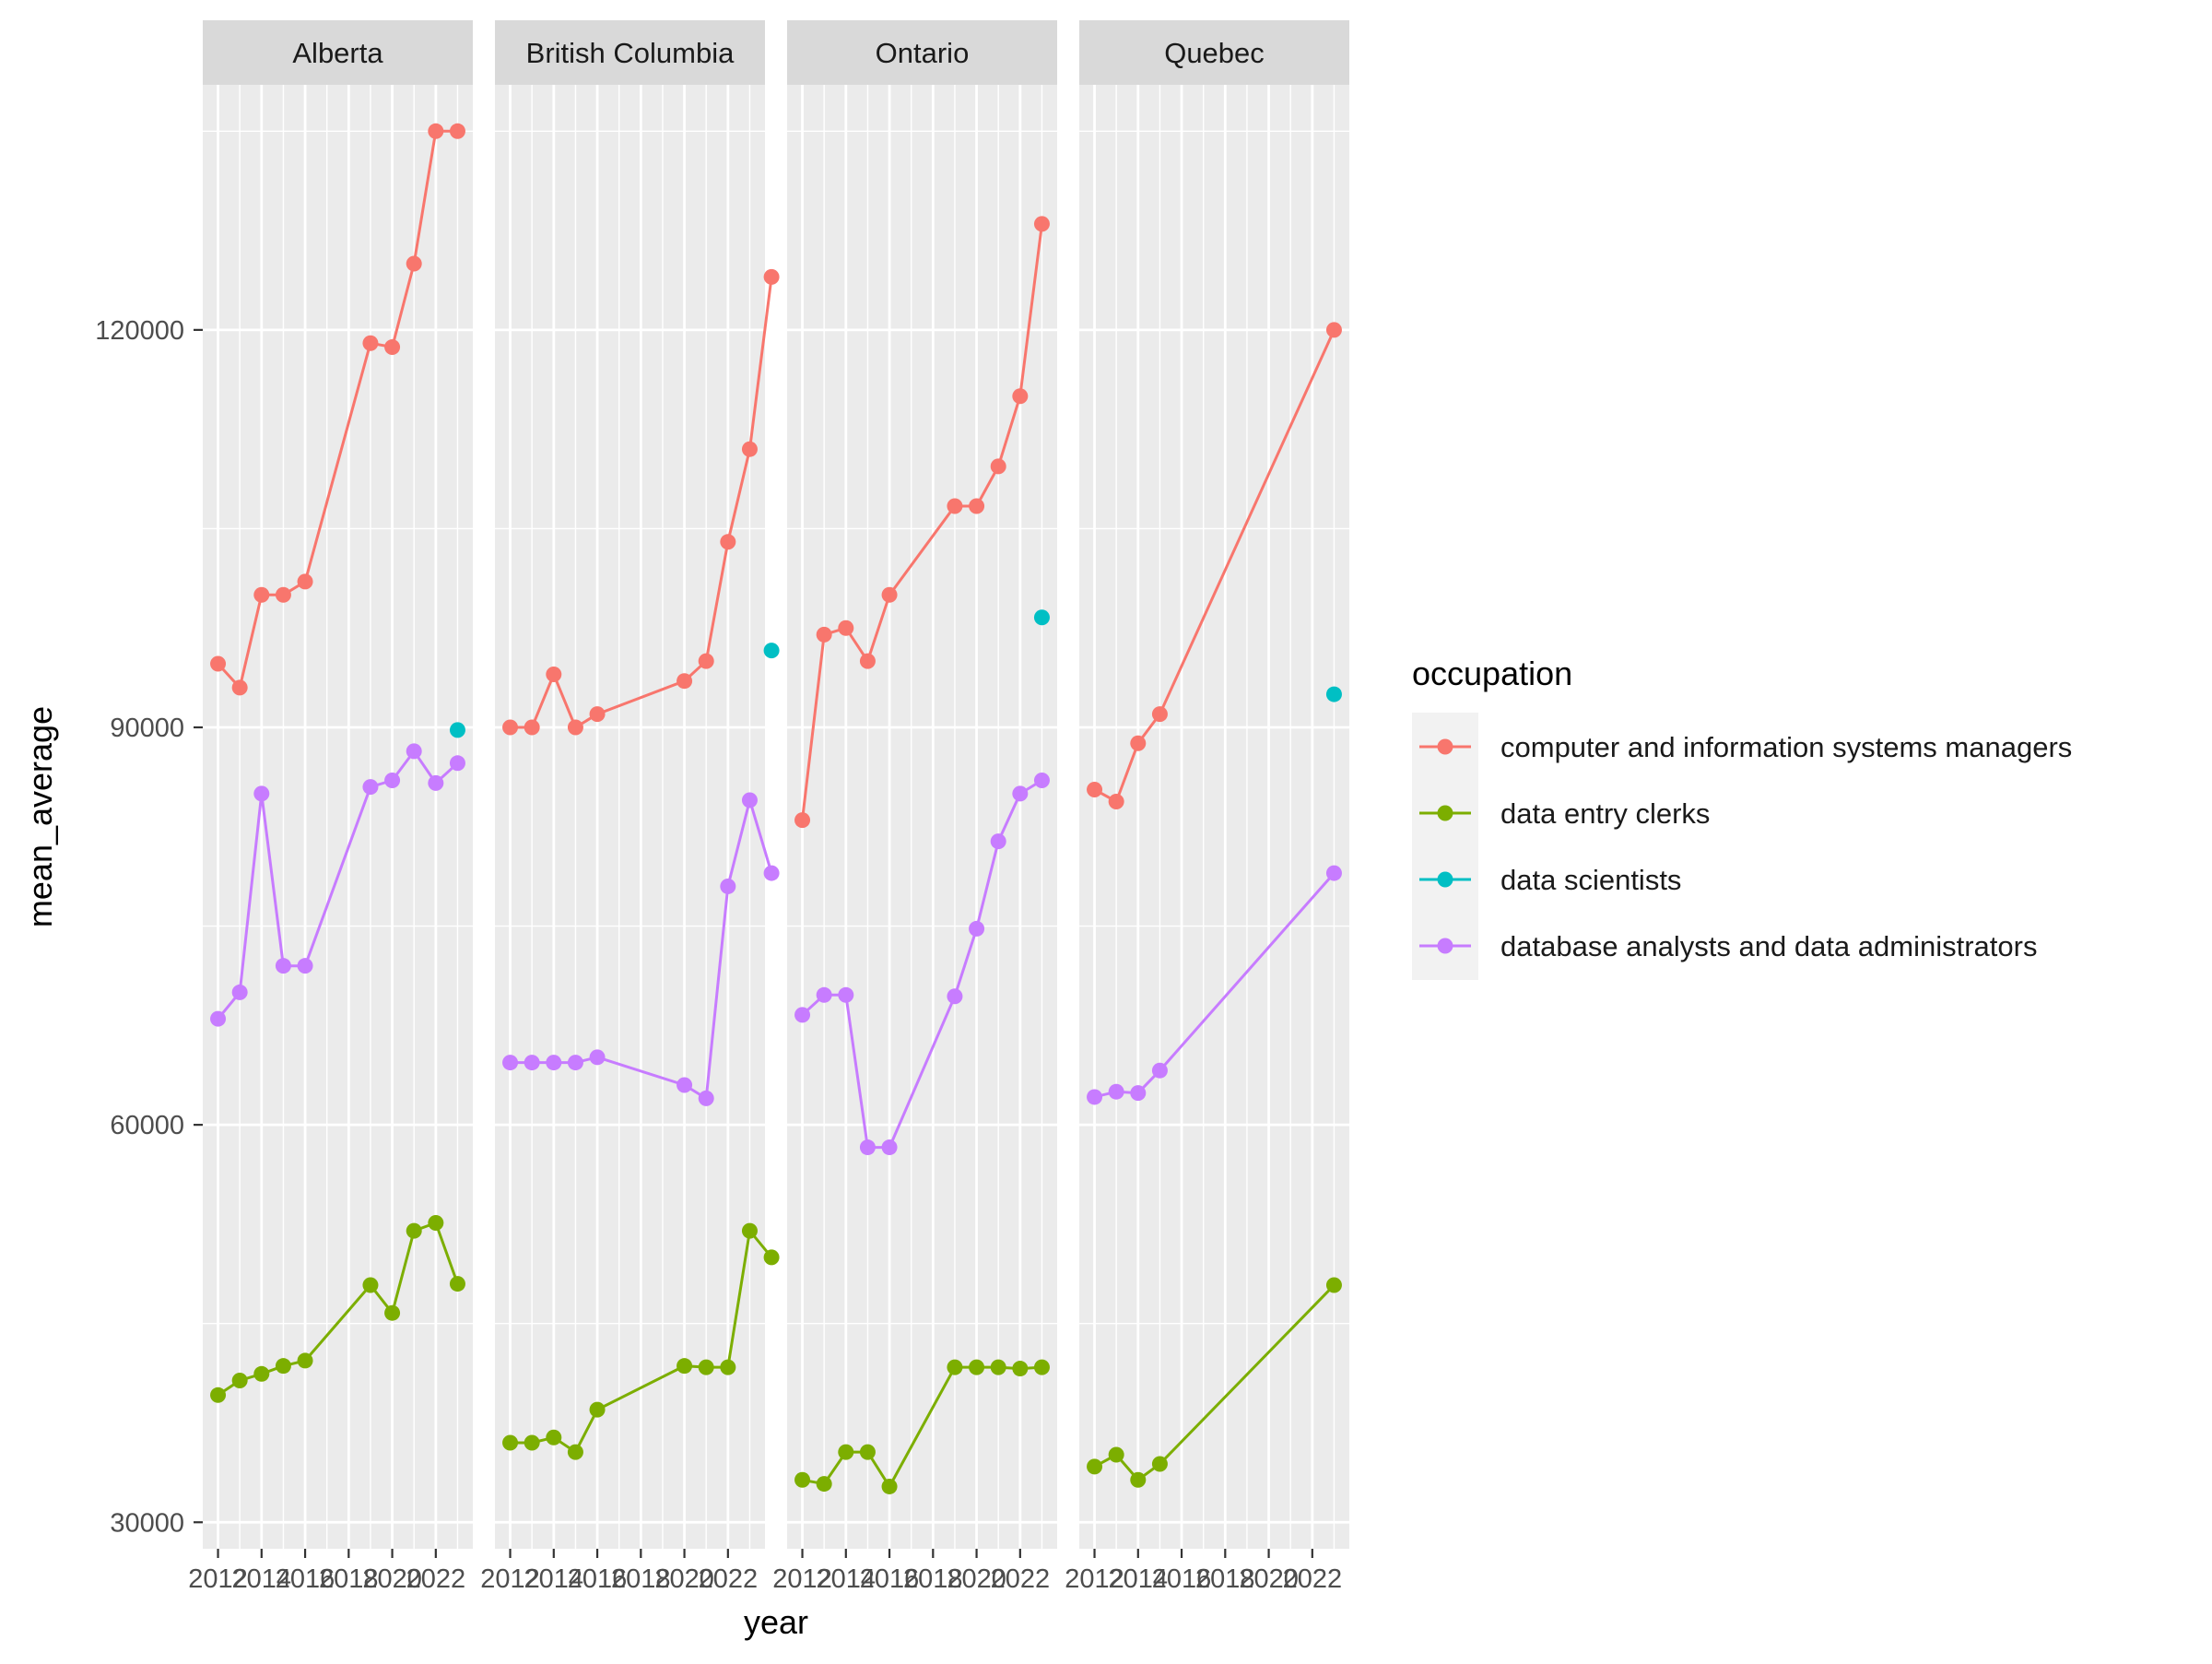  I want to click on y-tick-label: 60000, so click(147, 1125).